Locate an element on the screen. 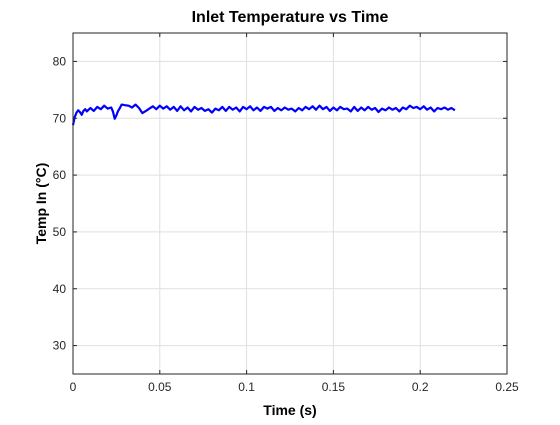 Image resolution: width=560 pixels, height=425 pixels. y-tick-label: 30 is located at coordinates (60, 346).